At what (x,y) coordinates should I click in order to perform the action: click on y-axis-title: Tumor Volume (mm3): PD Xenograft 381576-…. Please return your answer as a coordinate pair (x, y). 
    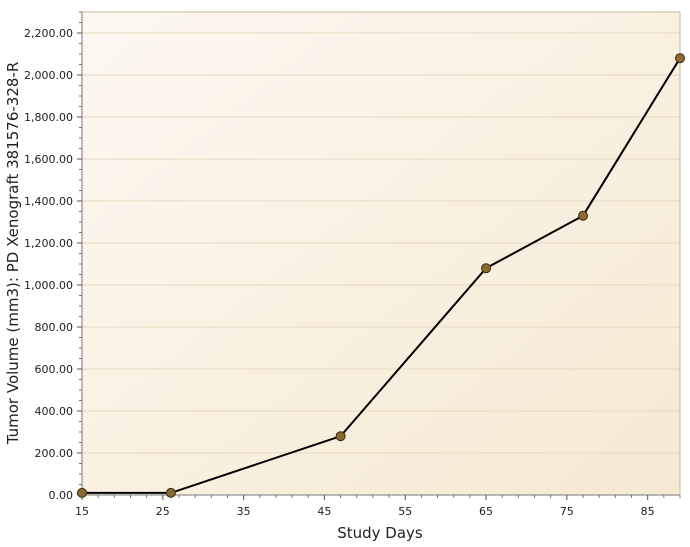
    Looking at the image, I should click on (13, 254).